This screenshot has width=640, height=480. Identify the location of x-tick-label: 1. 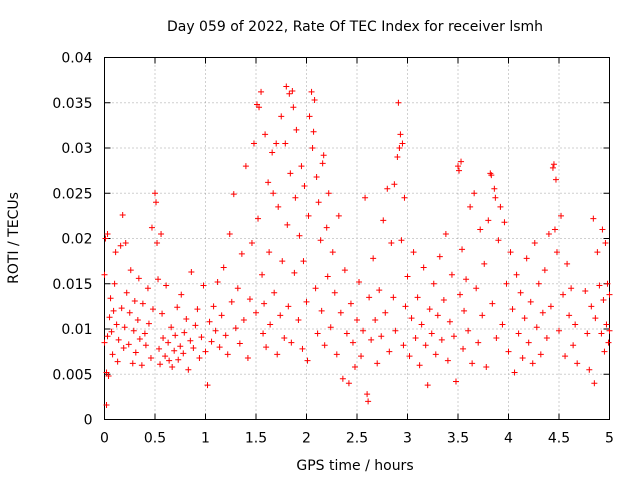
(205, 439).